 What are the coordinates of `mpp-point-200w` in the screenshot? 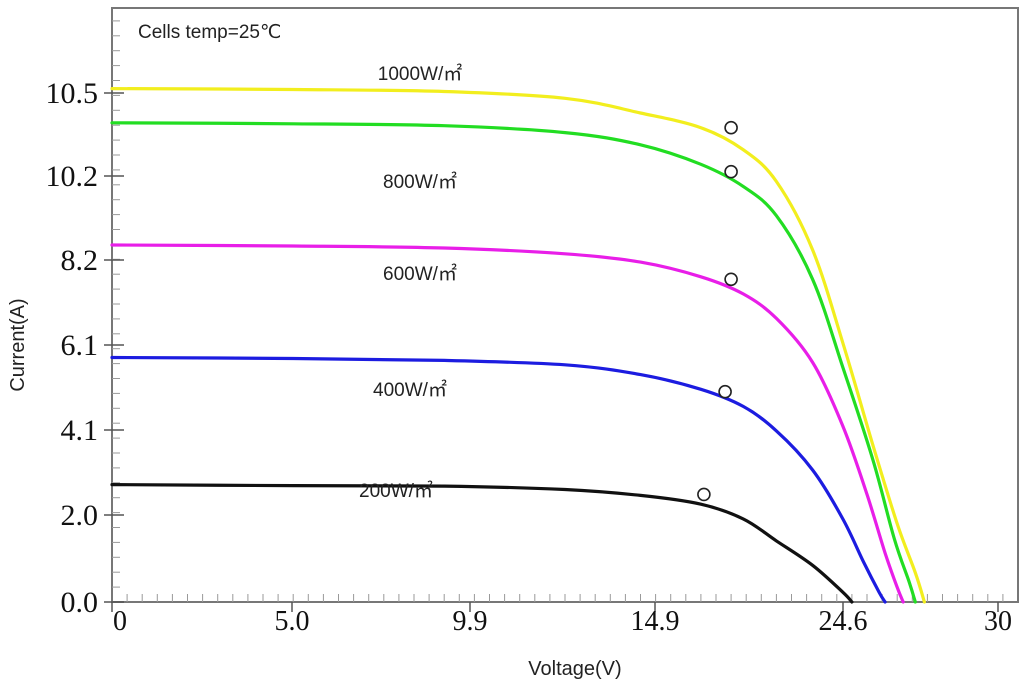 It's located at (704, 494).